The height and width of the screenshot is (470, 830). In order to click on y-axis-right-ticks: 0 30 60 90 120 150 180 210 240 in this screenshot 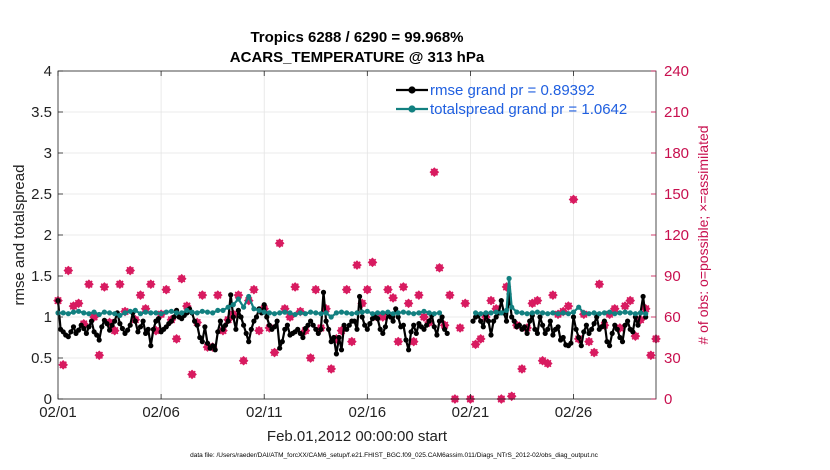, I will do `click(670, 235)`.